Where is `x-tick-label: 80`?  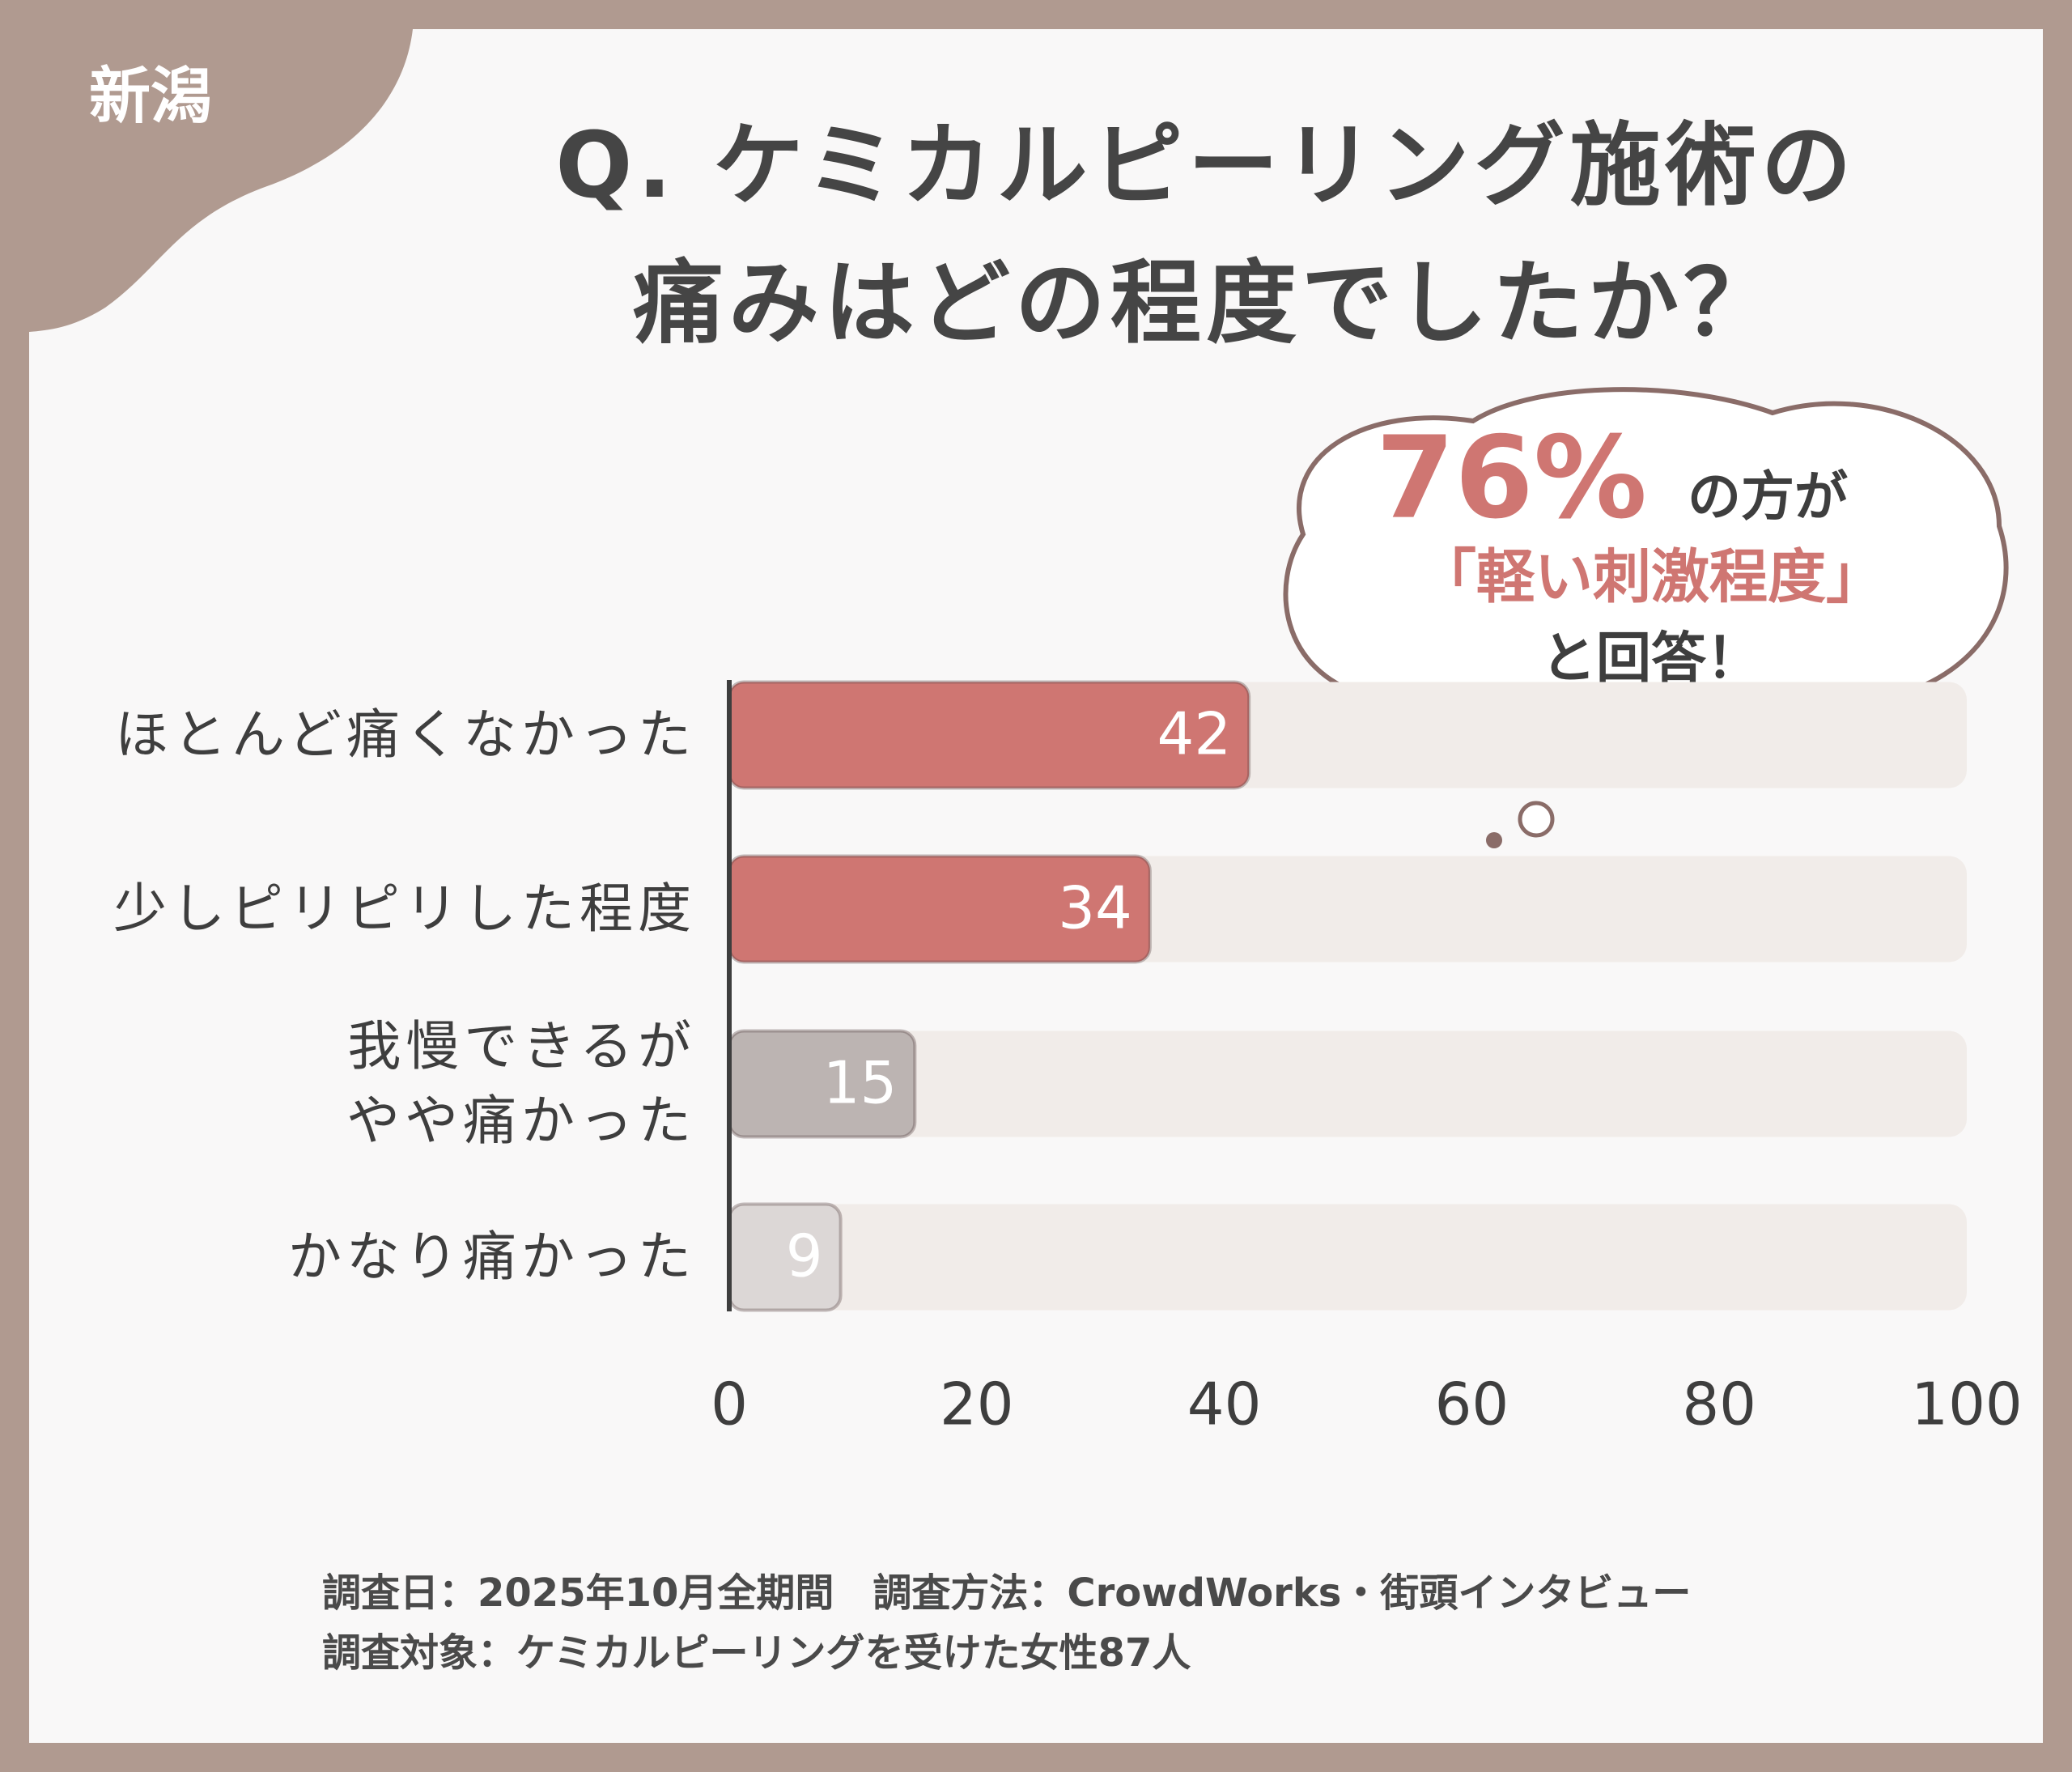
x-tick-label: 80 is located at coordinates (1719, 1404).